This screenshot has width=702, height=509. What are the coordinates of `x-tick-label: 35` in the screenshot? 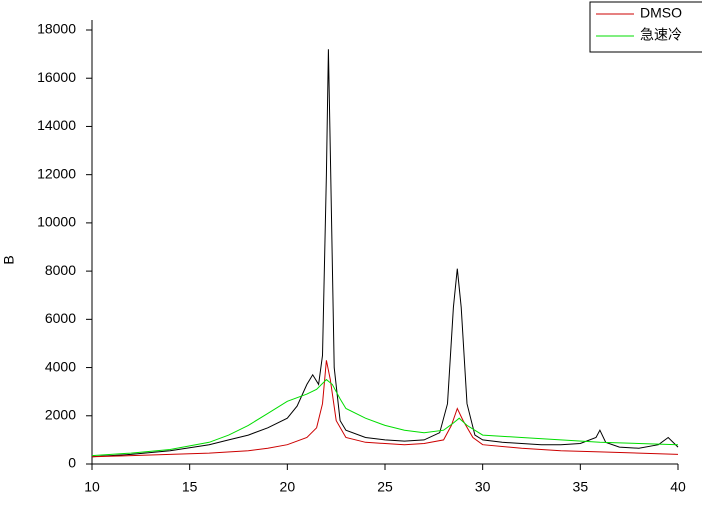 It's located at (581, 487).